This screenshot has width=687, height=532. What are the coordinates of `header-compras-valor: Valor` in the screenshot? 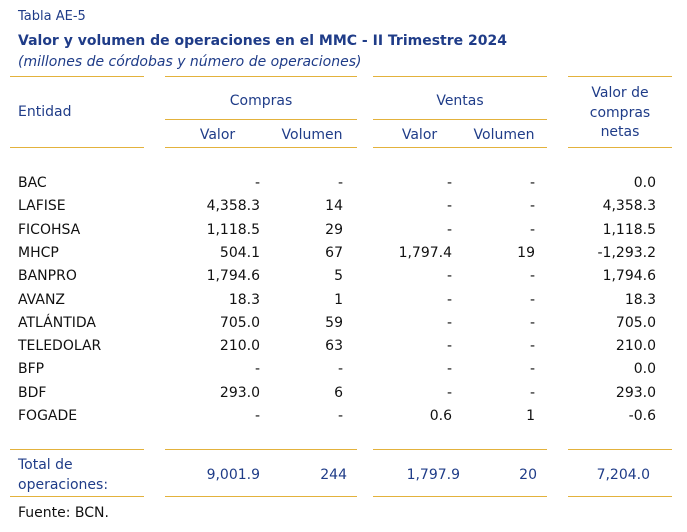 It's located at (217, 135).